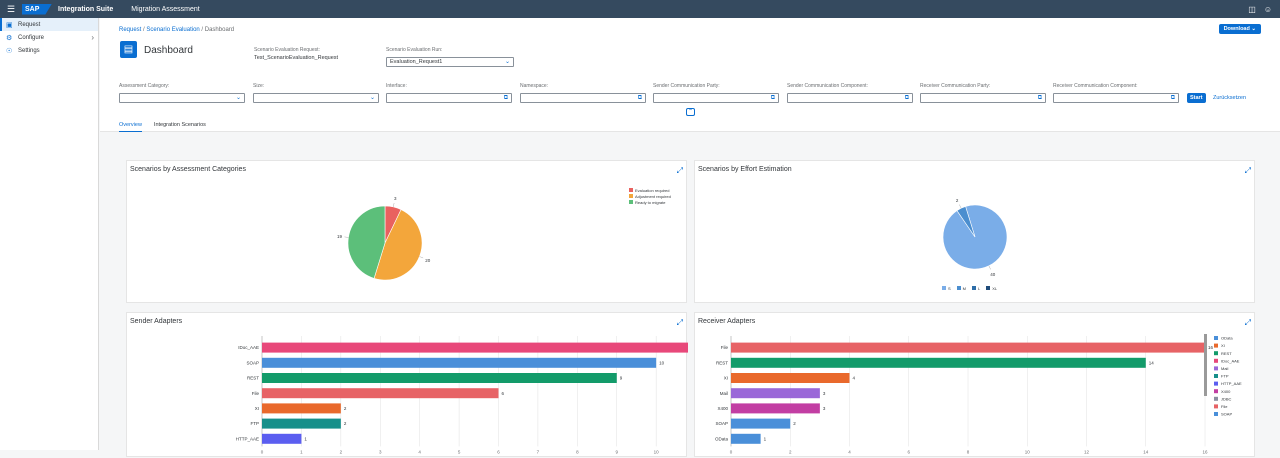 This screenshot has height=458, width=1280. What do you see at coordinates (725, 347) in the screenshot?
I see `y-tick-label: File` at bounding box center [725, 347].